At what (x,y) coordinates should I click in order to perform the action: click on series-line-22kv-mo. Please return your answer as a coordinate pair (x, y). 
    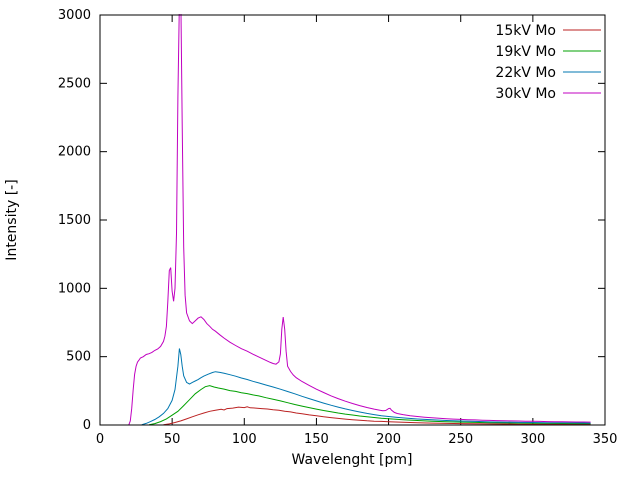
    Looking at the image, I should click on (366, 387).